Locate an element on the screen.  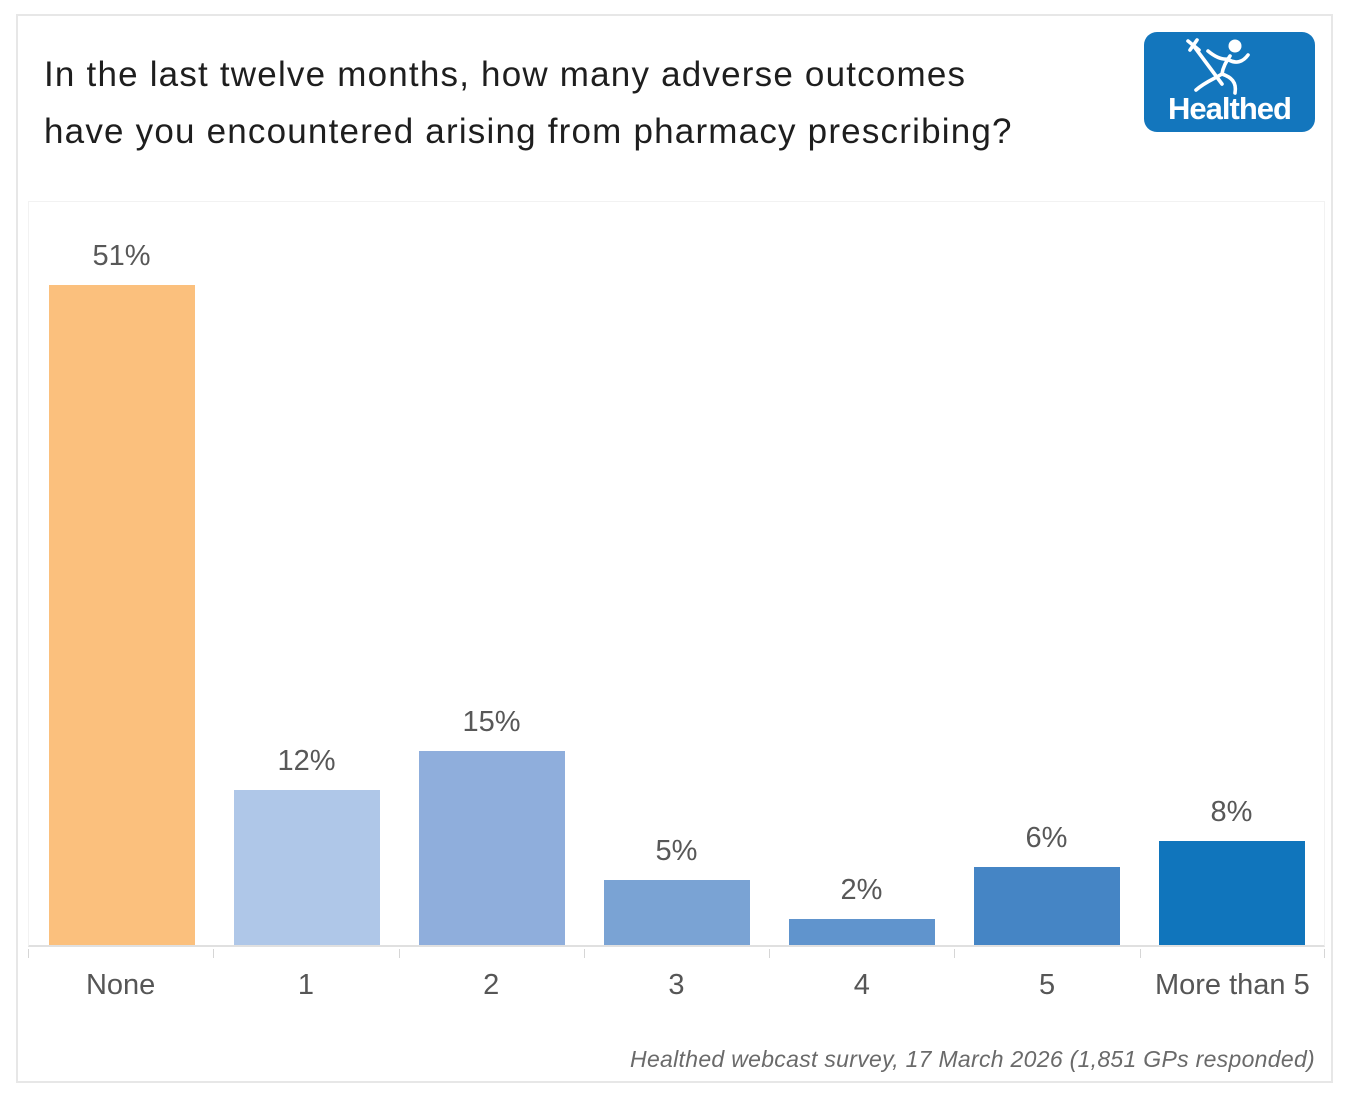
healthed-logo: Healthed is located at coordinates (1229, 82).